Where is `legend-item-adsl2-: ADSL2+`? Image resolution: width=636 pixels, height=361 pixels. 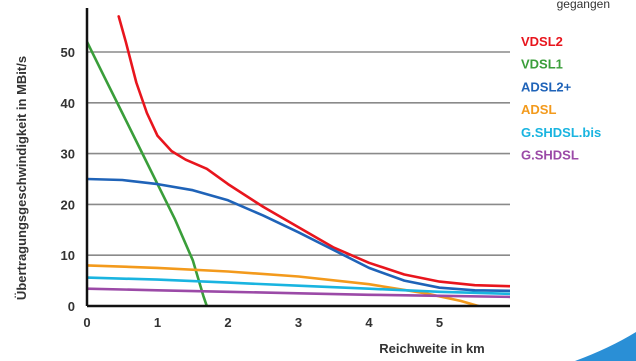
legend-item-adsl2-: ADSL2+ is located at coordinates (546, 86).